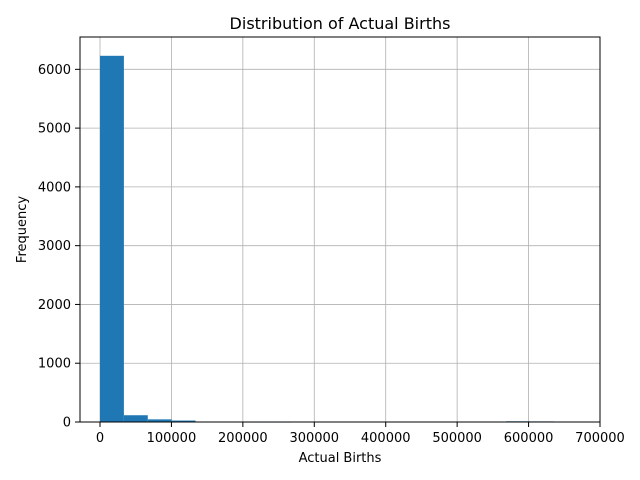 This screenshot has height=480, width=640. What do you see at coordinates (172, 438) in the screenshot?
I see `x-tick-label: 100000` at bounding box center [172, 438].